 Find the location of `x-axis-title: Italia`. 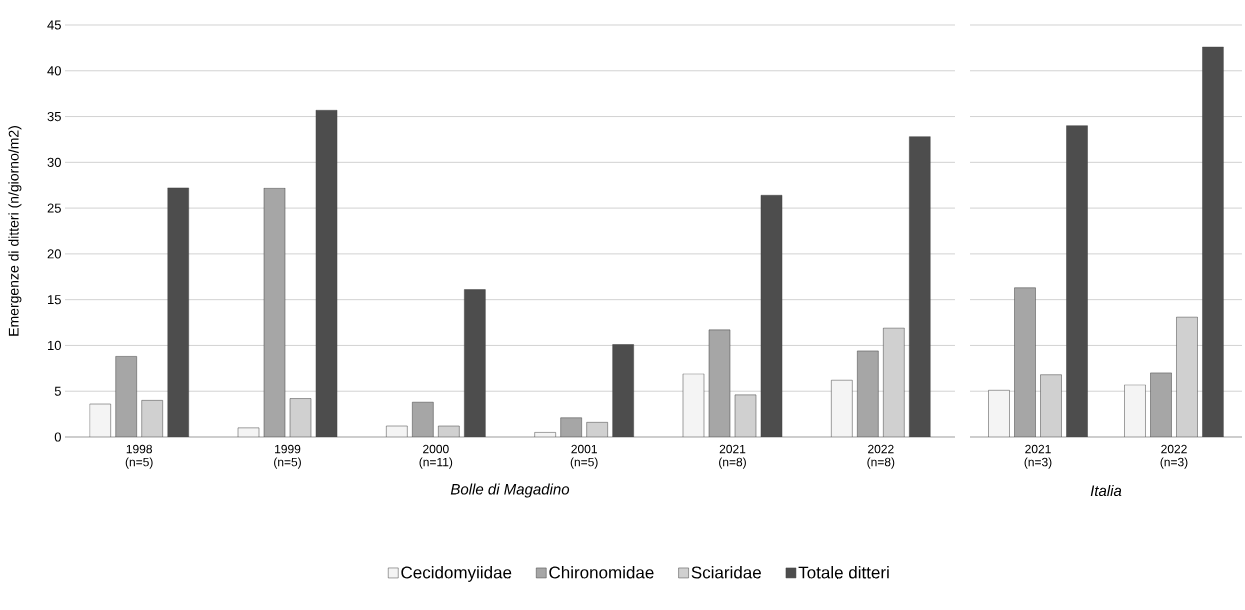

x-axis-title: Italia is located at coordinates (1106, 491).